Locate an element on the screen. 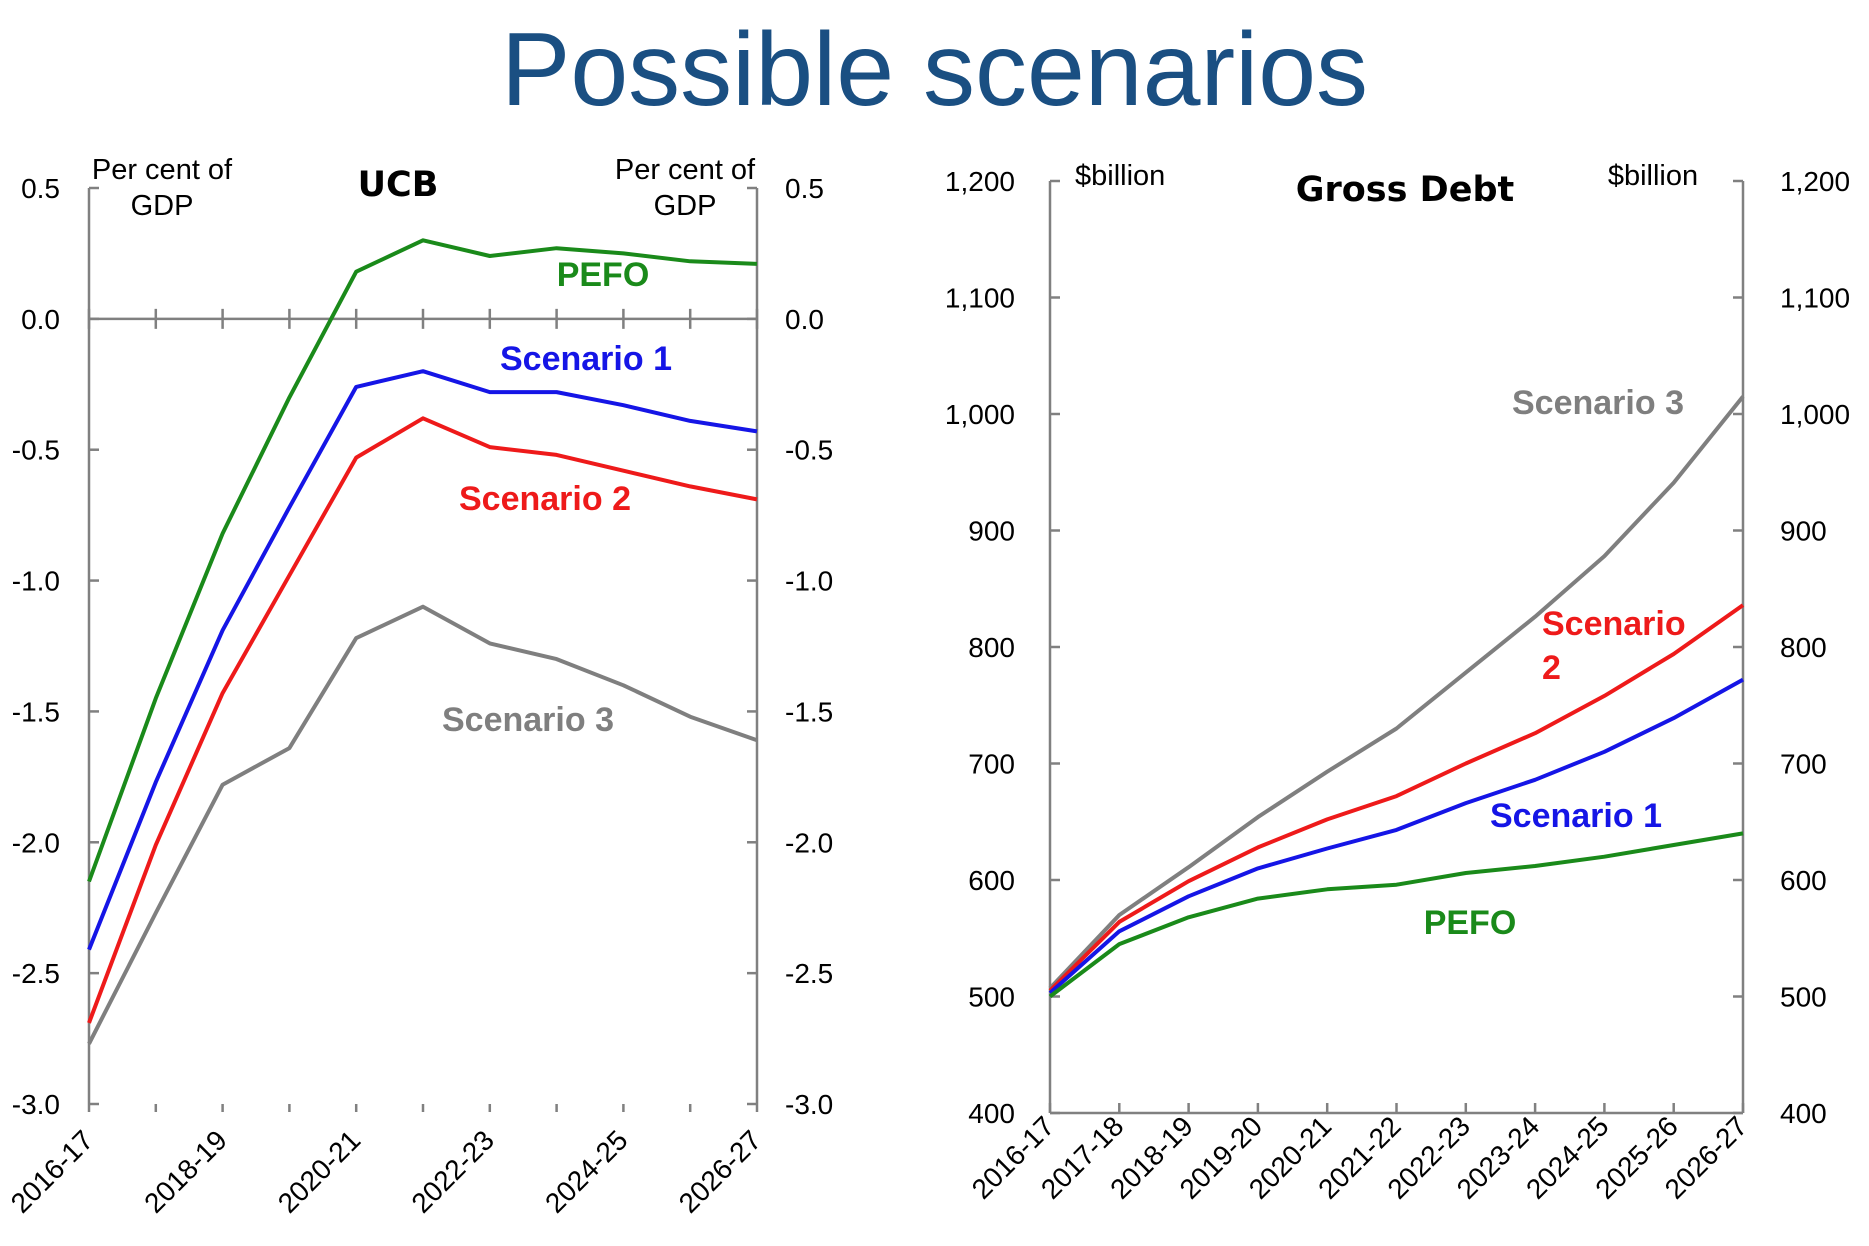  y-tick-label-right: 1,100 is located at coordinates (1815, 298).